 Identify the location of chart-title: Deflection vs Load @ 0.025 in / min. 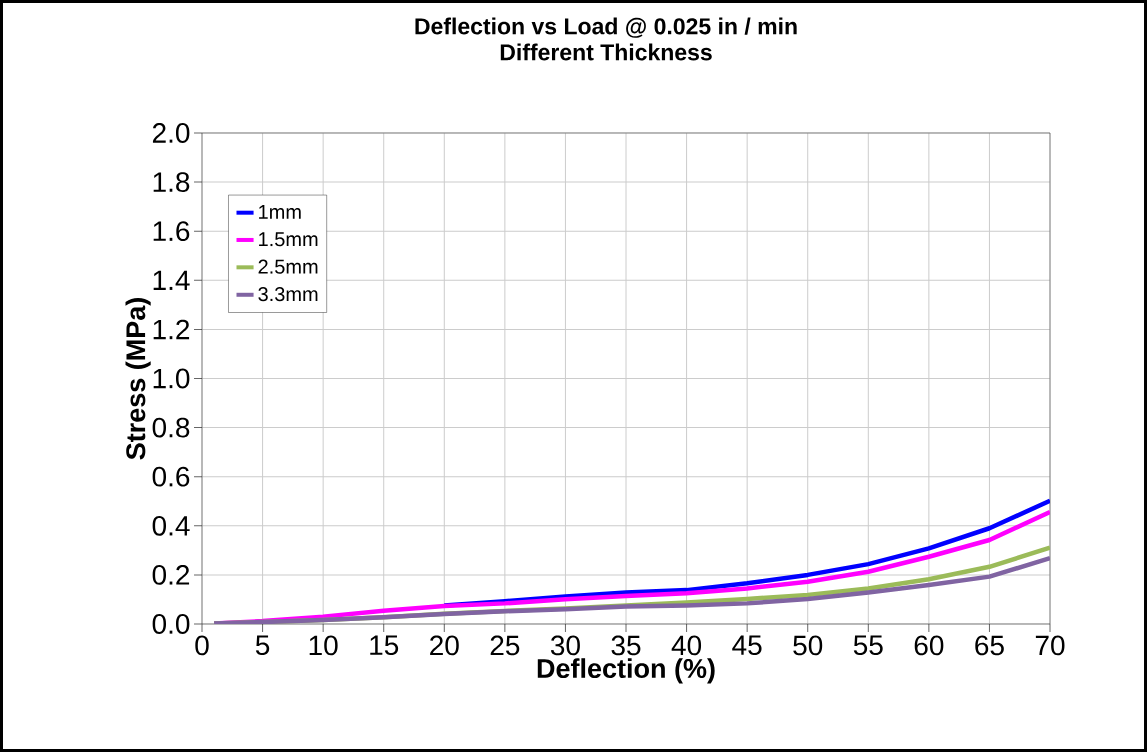
(606, 27).